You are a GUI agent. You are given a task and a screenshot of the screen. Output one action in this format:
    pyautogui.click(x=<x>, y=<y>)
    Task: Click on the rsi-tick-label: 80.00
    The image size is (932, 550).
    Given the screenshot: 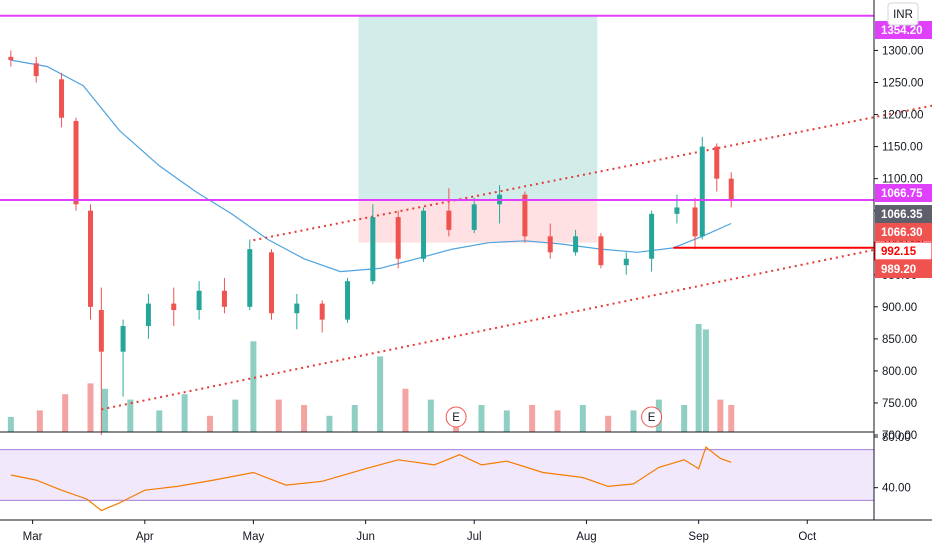 What is the action you would take?
    pyautogui.click(x=896, y=438)
    